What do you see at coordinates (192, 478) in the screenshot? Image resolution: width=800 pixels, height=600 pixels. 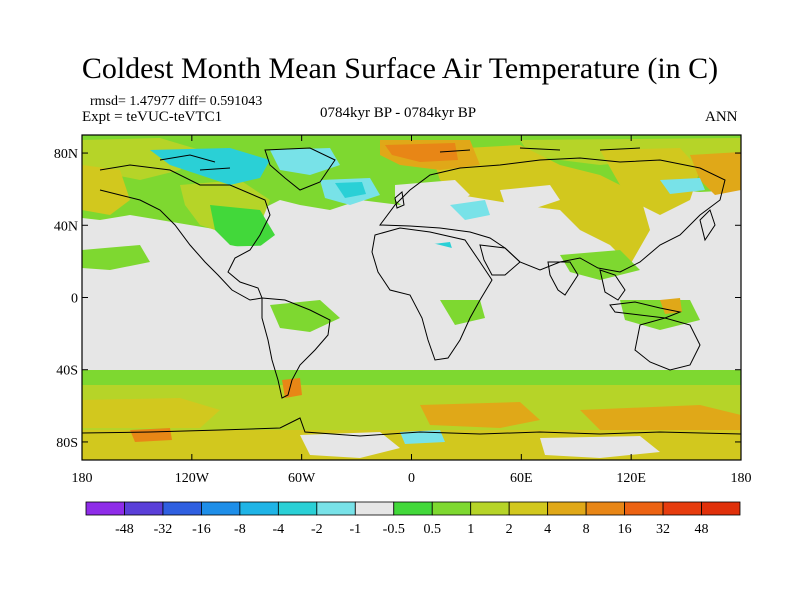 I see `x-tick-label: 120W` at bounding box center [192, 478].